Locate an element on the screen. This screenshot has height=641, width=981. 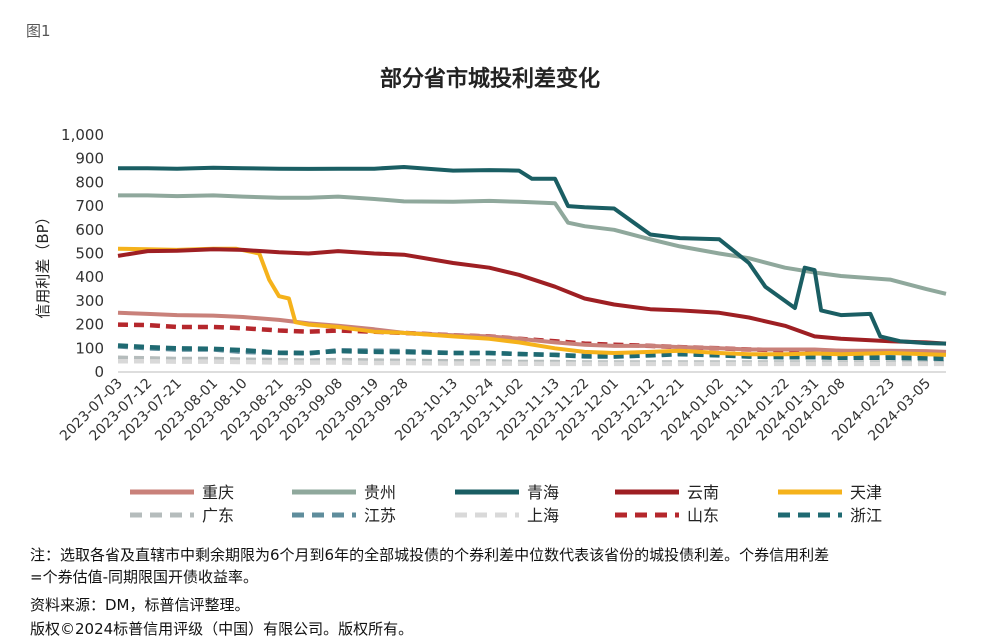
legend-label: 上海 is located at coordinates (543, 515).